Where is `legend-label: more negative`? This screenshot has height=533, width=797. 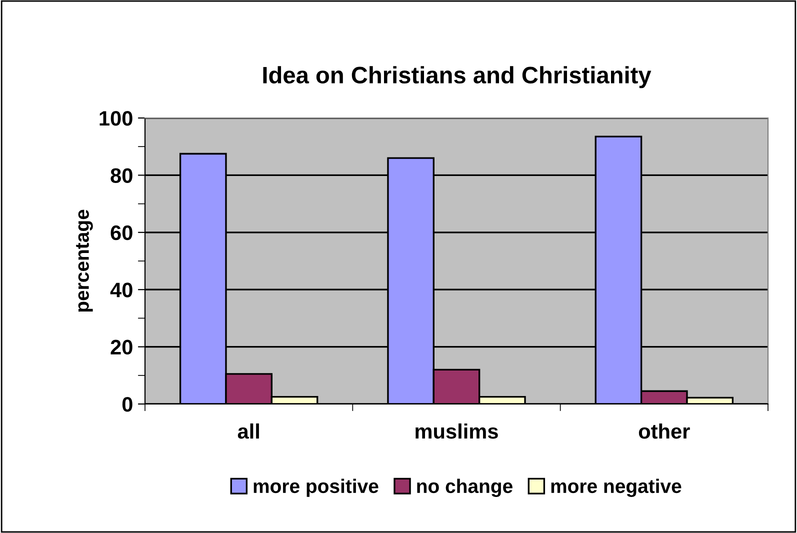
legend-label: more negative is located at coordinates (616, 488).